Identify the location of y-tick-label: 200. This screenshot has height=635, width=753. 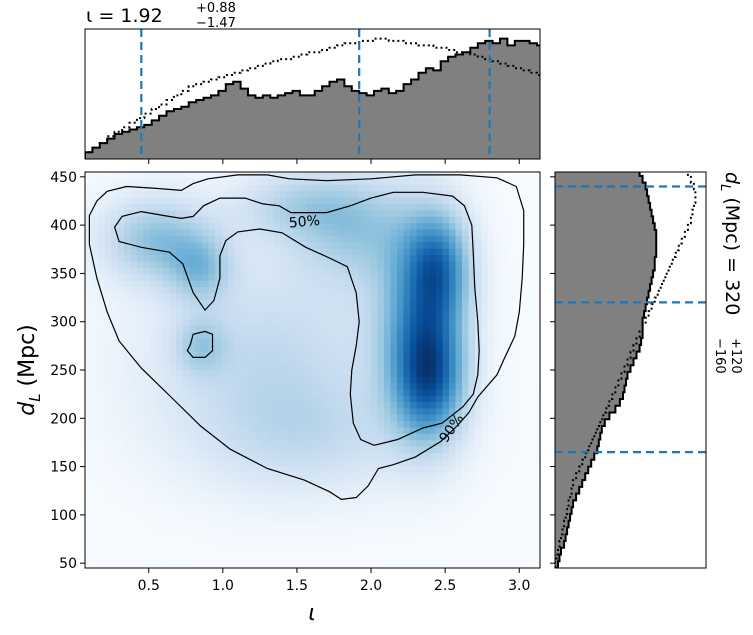
(63, 419).